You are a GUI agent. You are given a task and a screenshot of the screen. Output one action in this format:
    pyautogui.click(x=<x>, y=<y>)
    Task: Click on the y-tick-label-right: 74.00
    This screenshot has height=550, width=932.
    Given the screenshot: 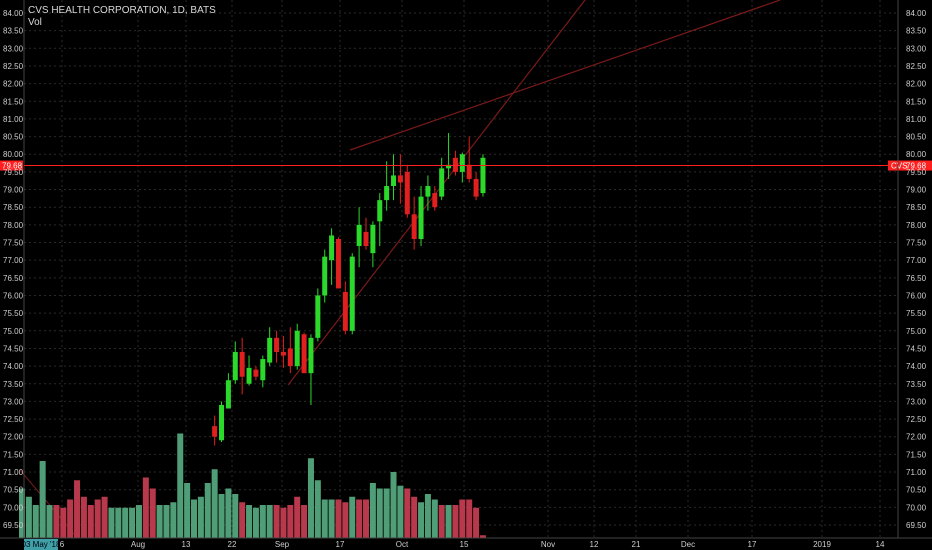 What is the action you would take?
    pyautogui.click(x=916, y=366)
    